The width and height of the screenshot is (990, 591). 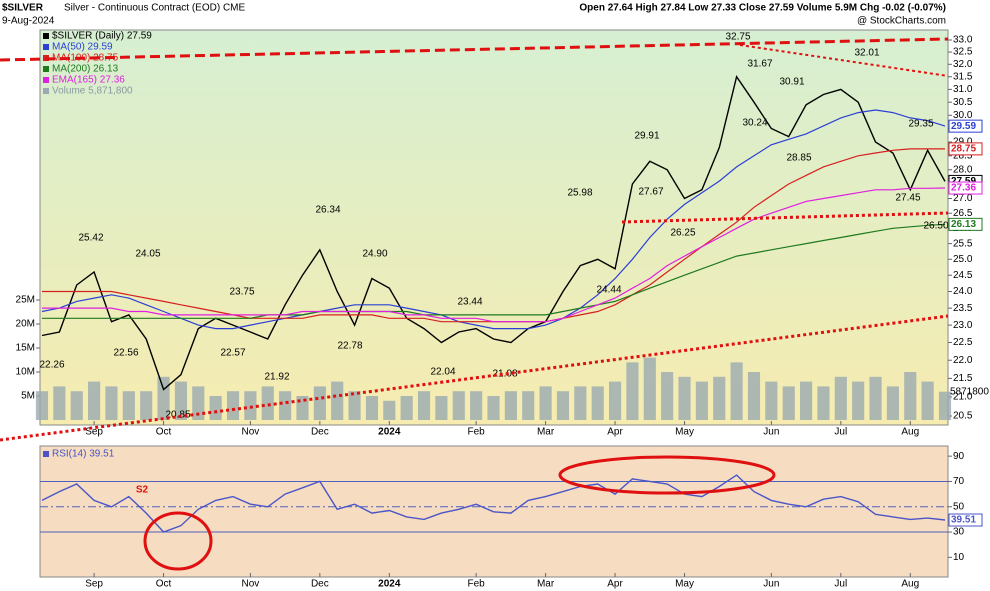 I want to click on x-tick-label: Nov, so click(x=250, y=432).